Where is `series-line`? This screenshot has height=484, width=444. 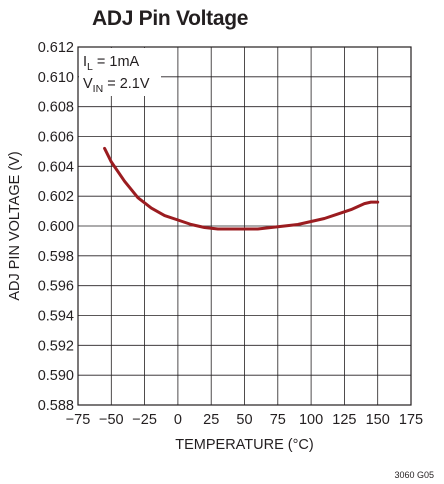 series-line is located at coordinates (241, 188).